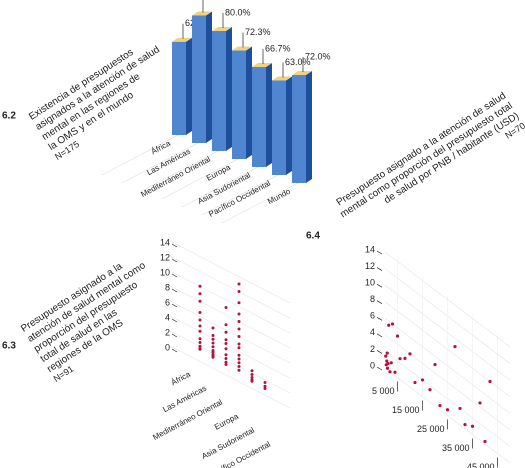 The width and height of the screenshot is (525, 468). What do you see at coordinates (167, 317) in the screenshot?
I see `y-tick-label: 4` at bounding box center [167, 317].